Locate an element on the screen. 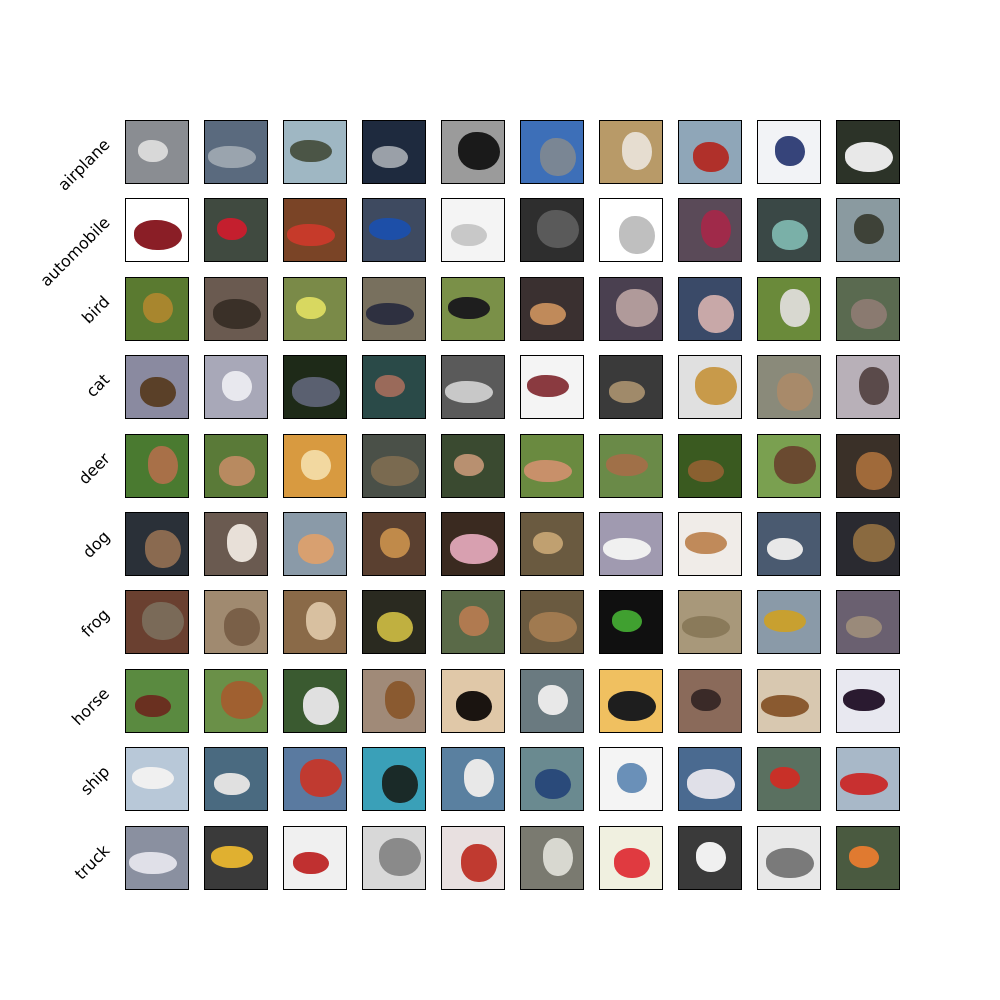  row-label-frog: frog is located at coordinates (95, 623).